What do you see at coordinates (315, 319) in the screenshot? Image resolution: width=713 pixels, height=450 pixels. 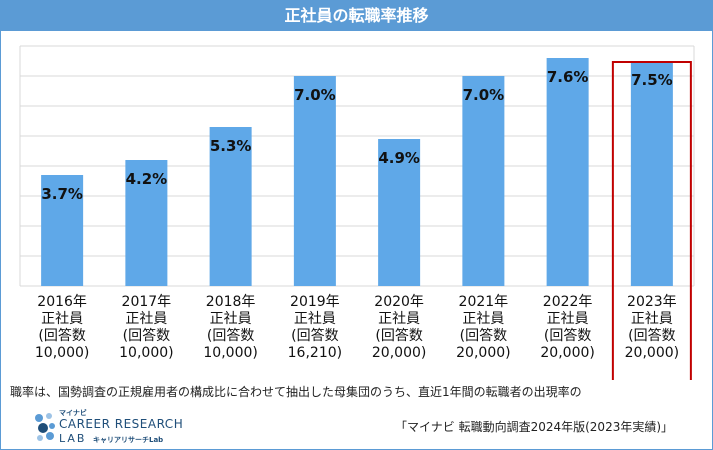 I see `category-label-3-1: 正社員` at bounding box center [315, 319].